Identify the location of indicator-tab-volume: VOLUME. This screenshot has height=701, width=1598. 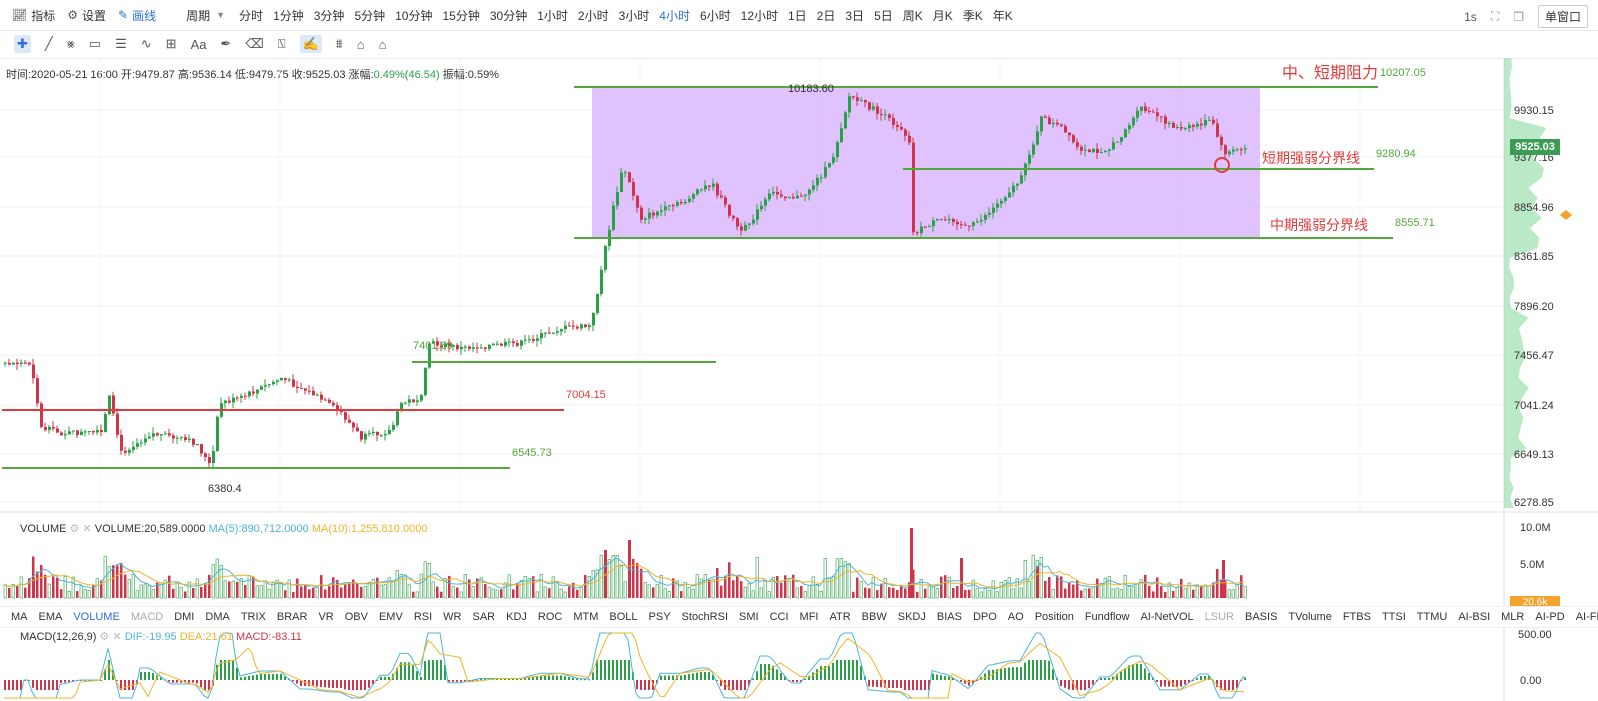
(96, 617).